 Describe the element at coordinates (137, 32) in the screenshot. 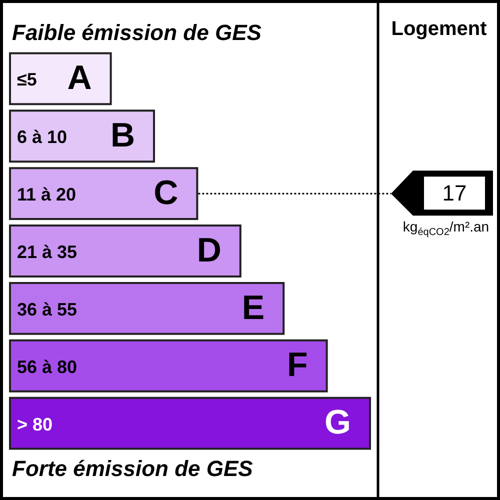

I see `chart-title: Faible émission de GES` at that location.